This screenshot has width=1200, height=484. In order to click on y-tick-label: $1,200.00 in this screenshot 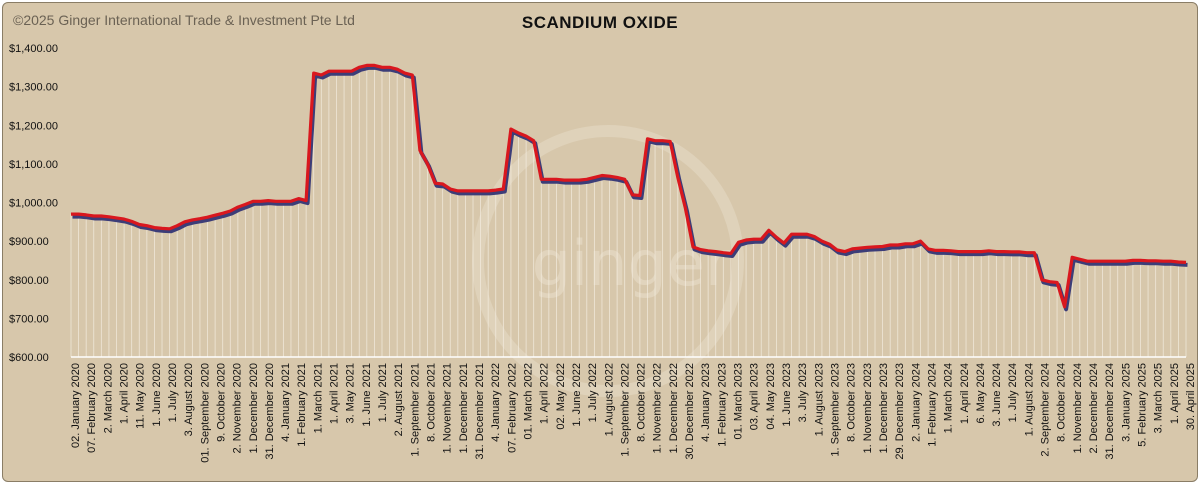, I will do `click(33, 126)`.